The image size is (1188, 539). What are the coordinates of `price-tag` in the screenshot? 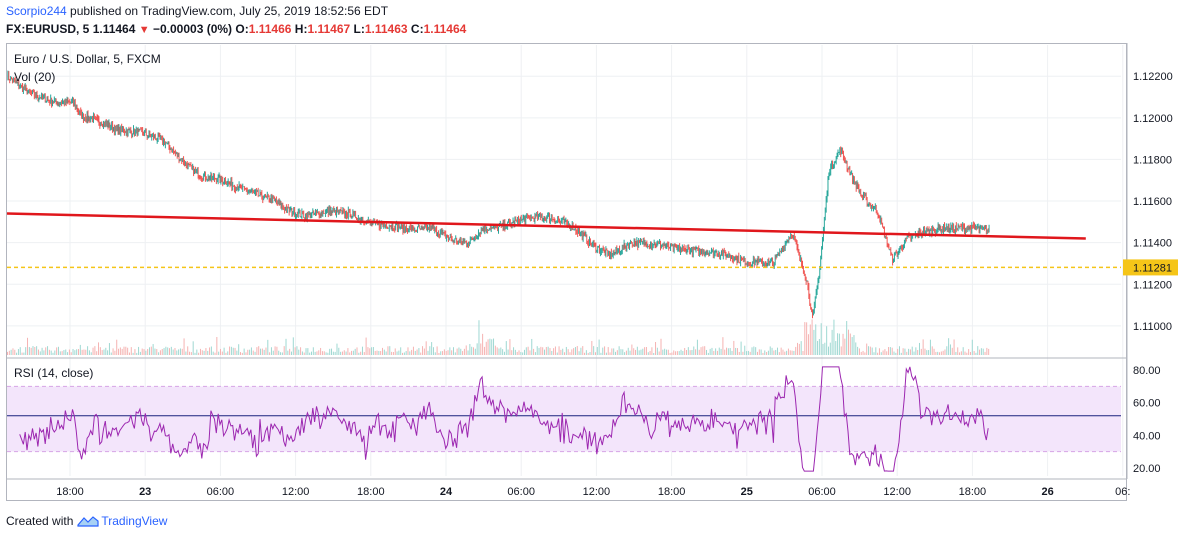 It's located at (1150, 267).